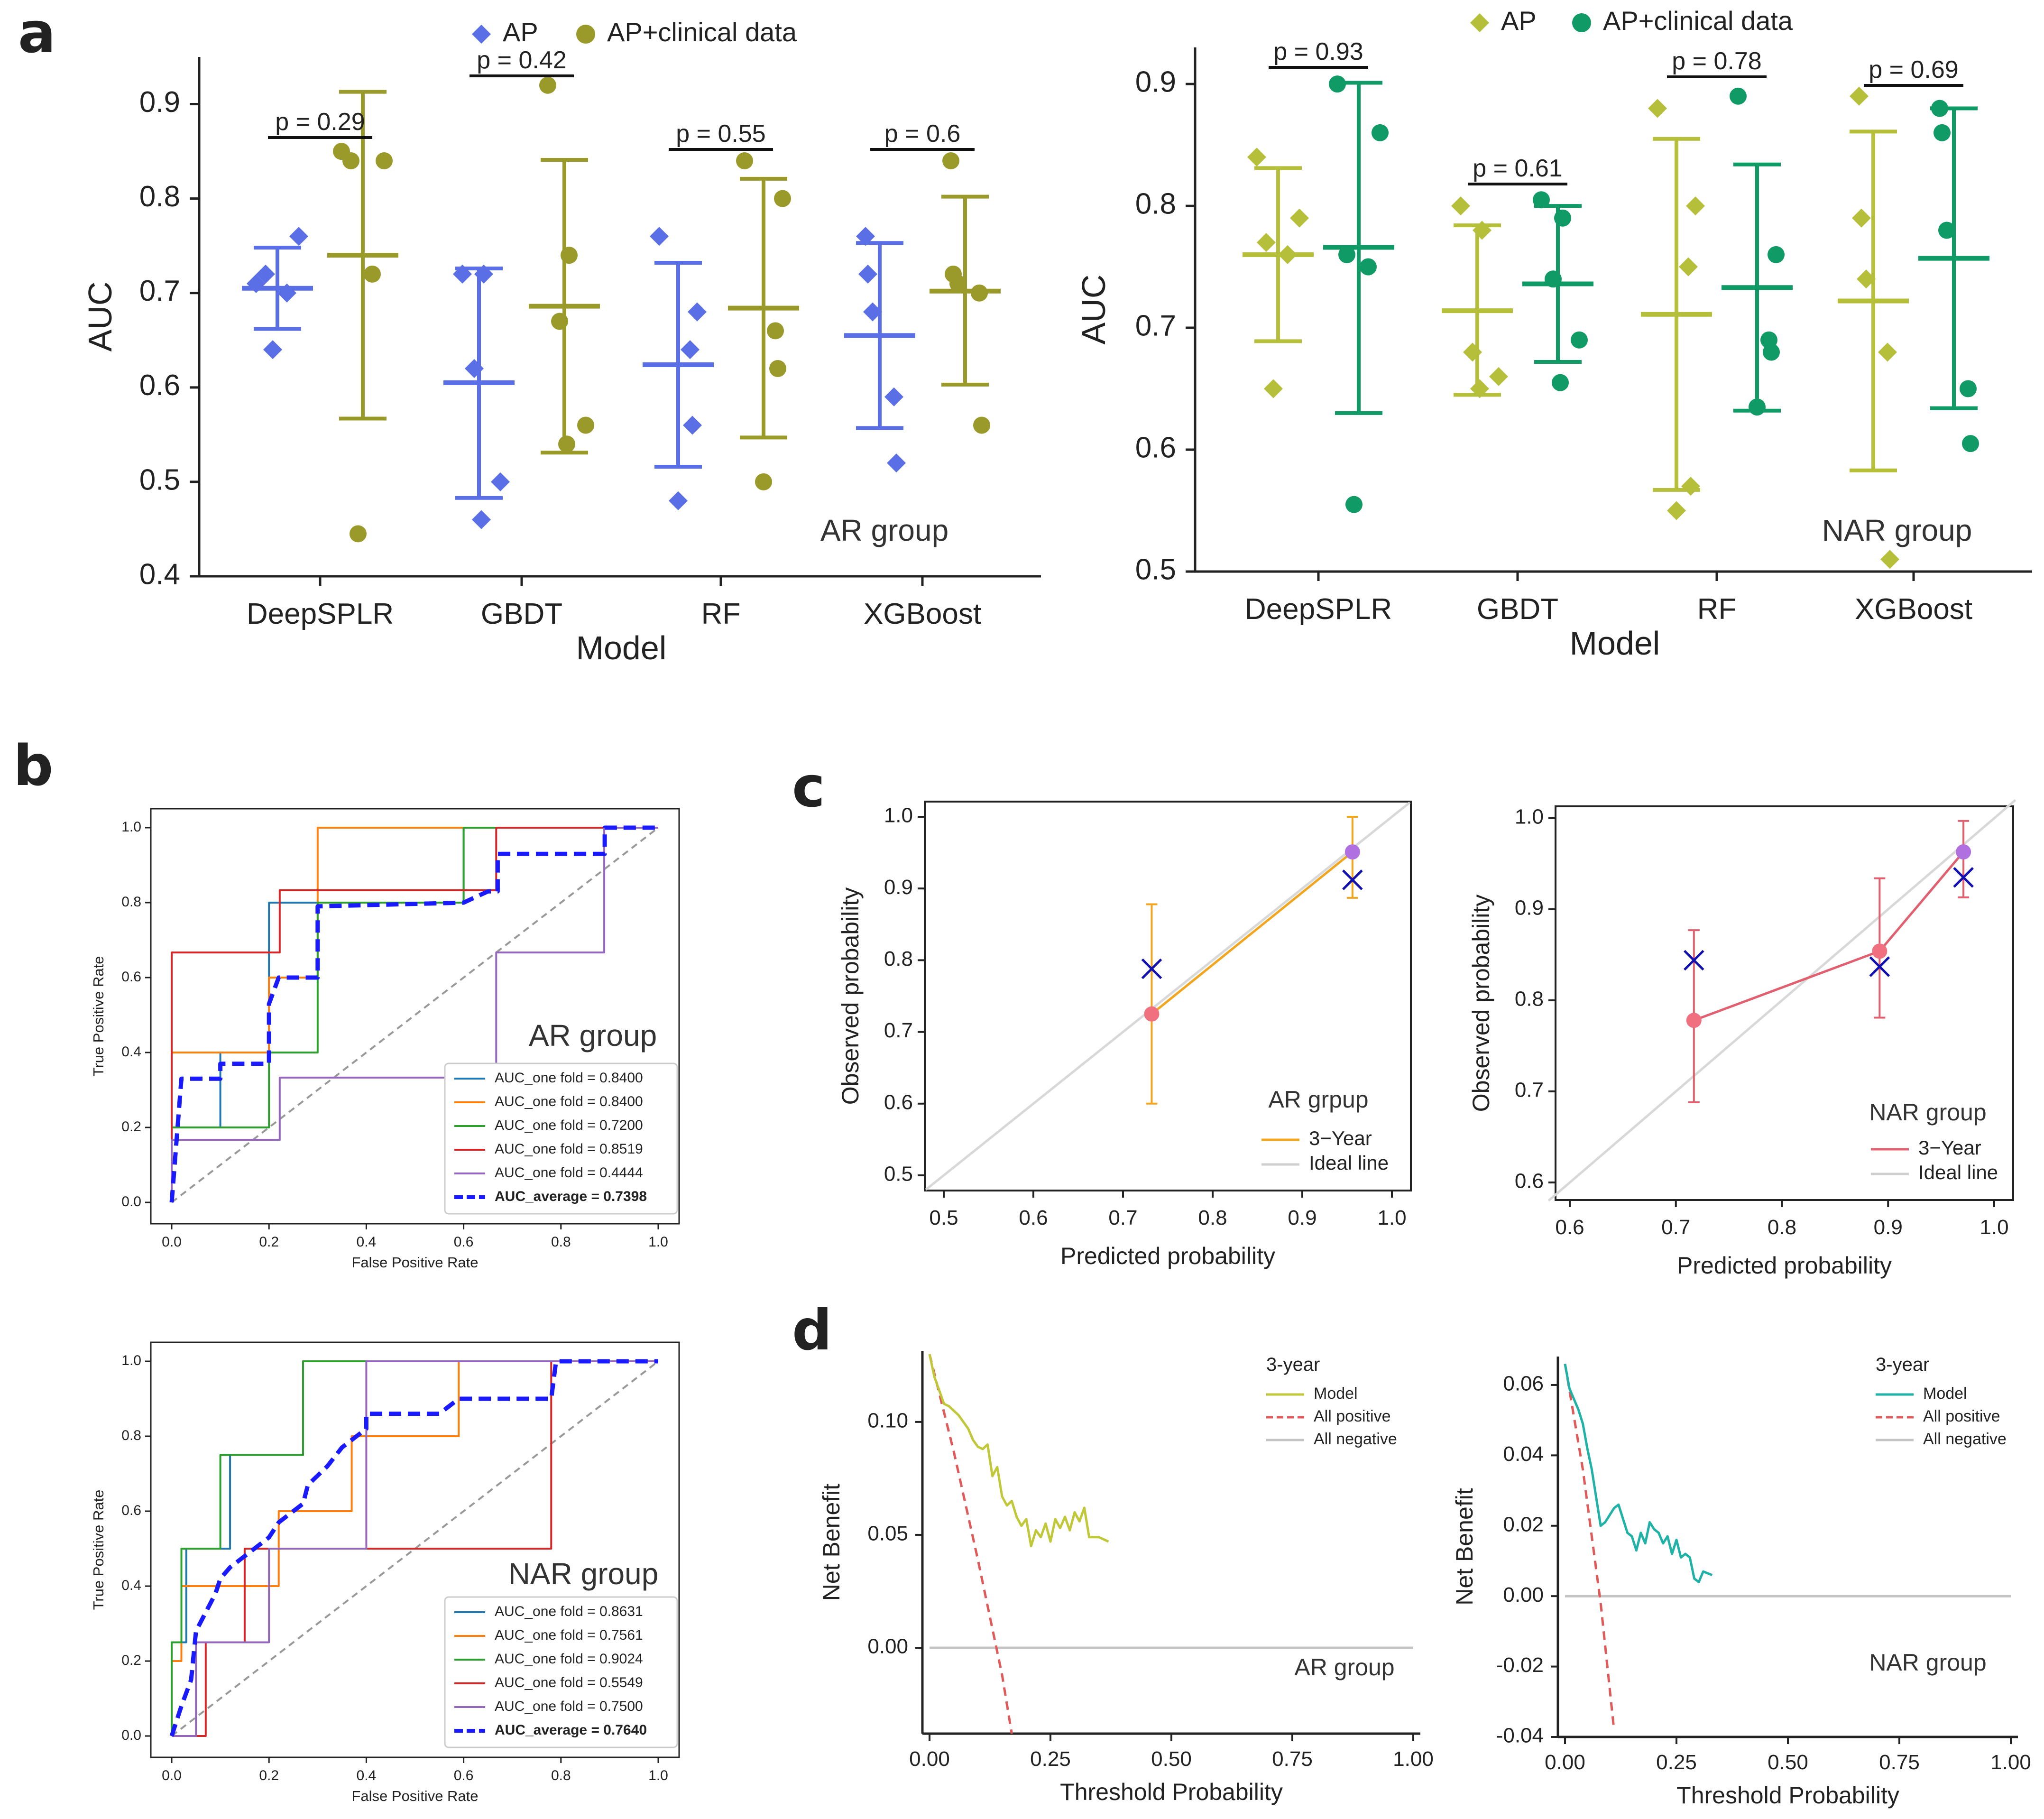 This screenshot has height=1819, width=2044. I want to click on calibration-cross-marker-stroke-b, so click(1963, 877).